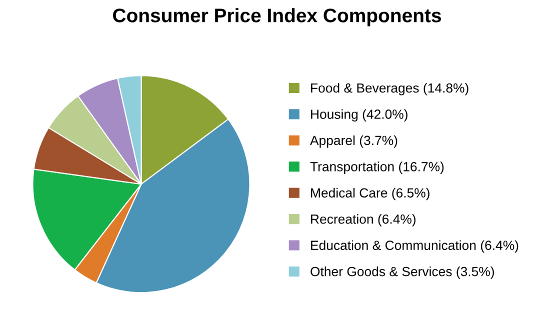 The image size is (554, 323). I want to click on legend-label: Medical Care (6.5%), so click(370, 194).